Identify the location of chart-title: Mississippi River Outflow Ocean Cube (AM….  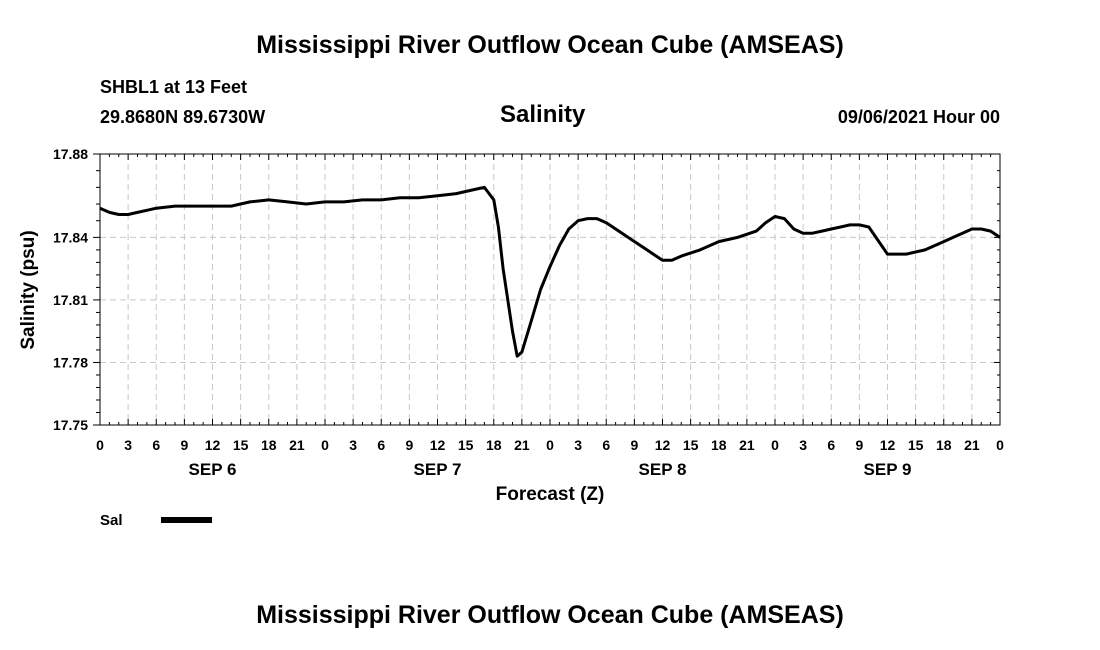
(550, 45).